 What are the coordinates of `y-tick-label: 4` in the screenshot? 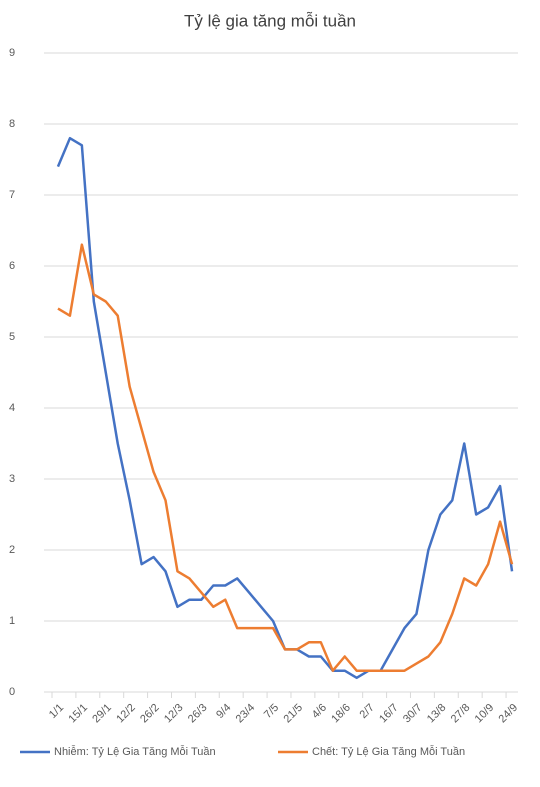 It's located at (12, 408).